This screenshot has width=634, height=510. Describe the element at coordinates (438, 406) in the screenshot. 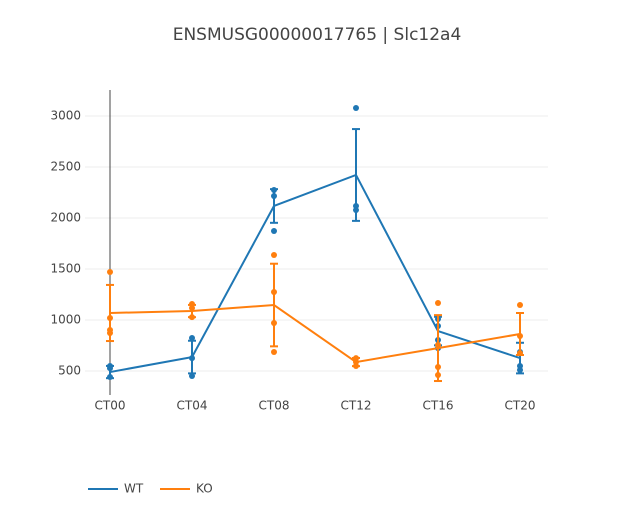

I see `x-tick-label: CT16` at that location.